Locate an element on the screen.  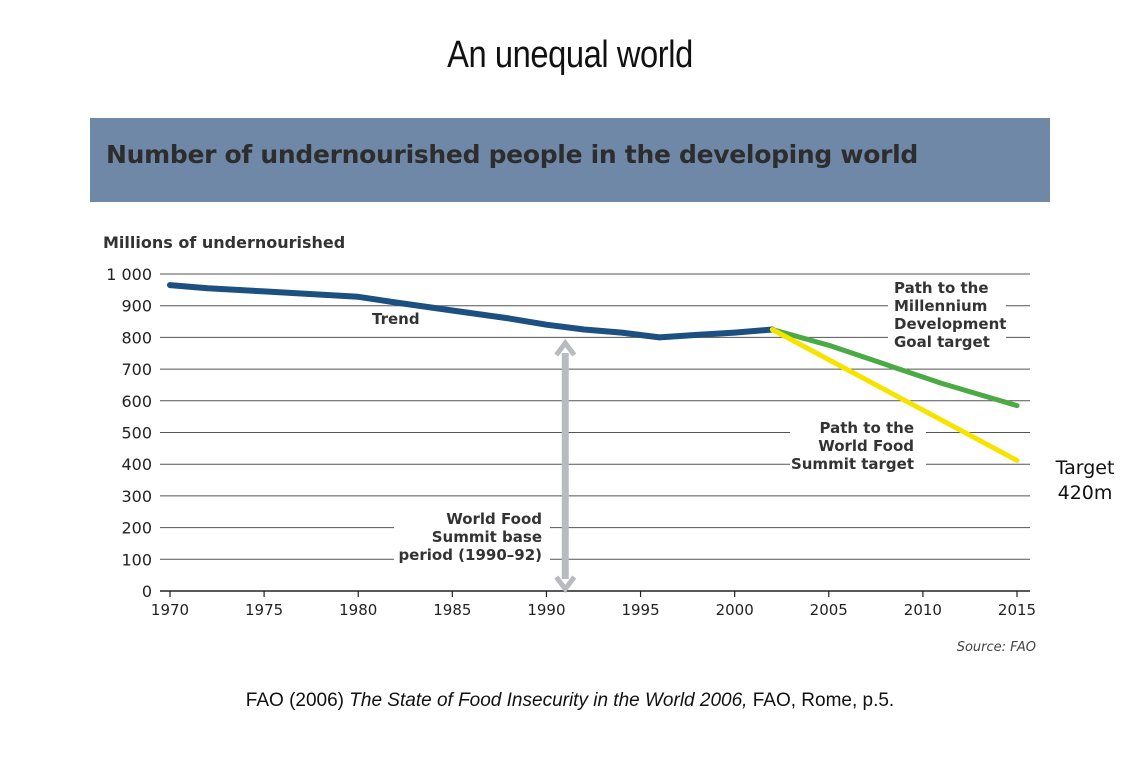
y-tick-label: 1 000 is located at coordinates (129, 274).